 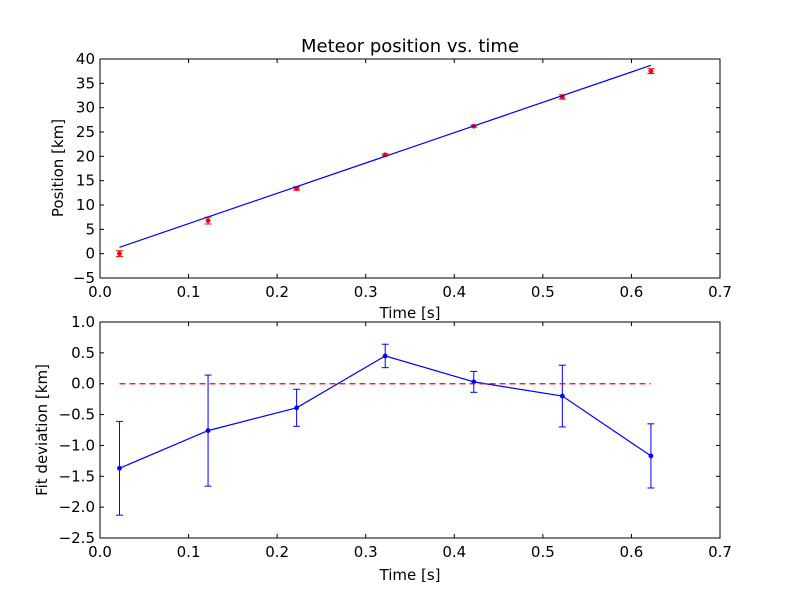 What do you see at coordinates (410, 46) in the screenshot?
I see `position-chart-title: Meteor position vs. time` at bounding box center [410, 46].